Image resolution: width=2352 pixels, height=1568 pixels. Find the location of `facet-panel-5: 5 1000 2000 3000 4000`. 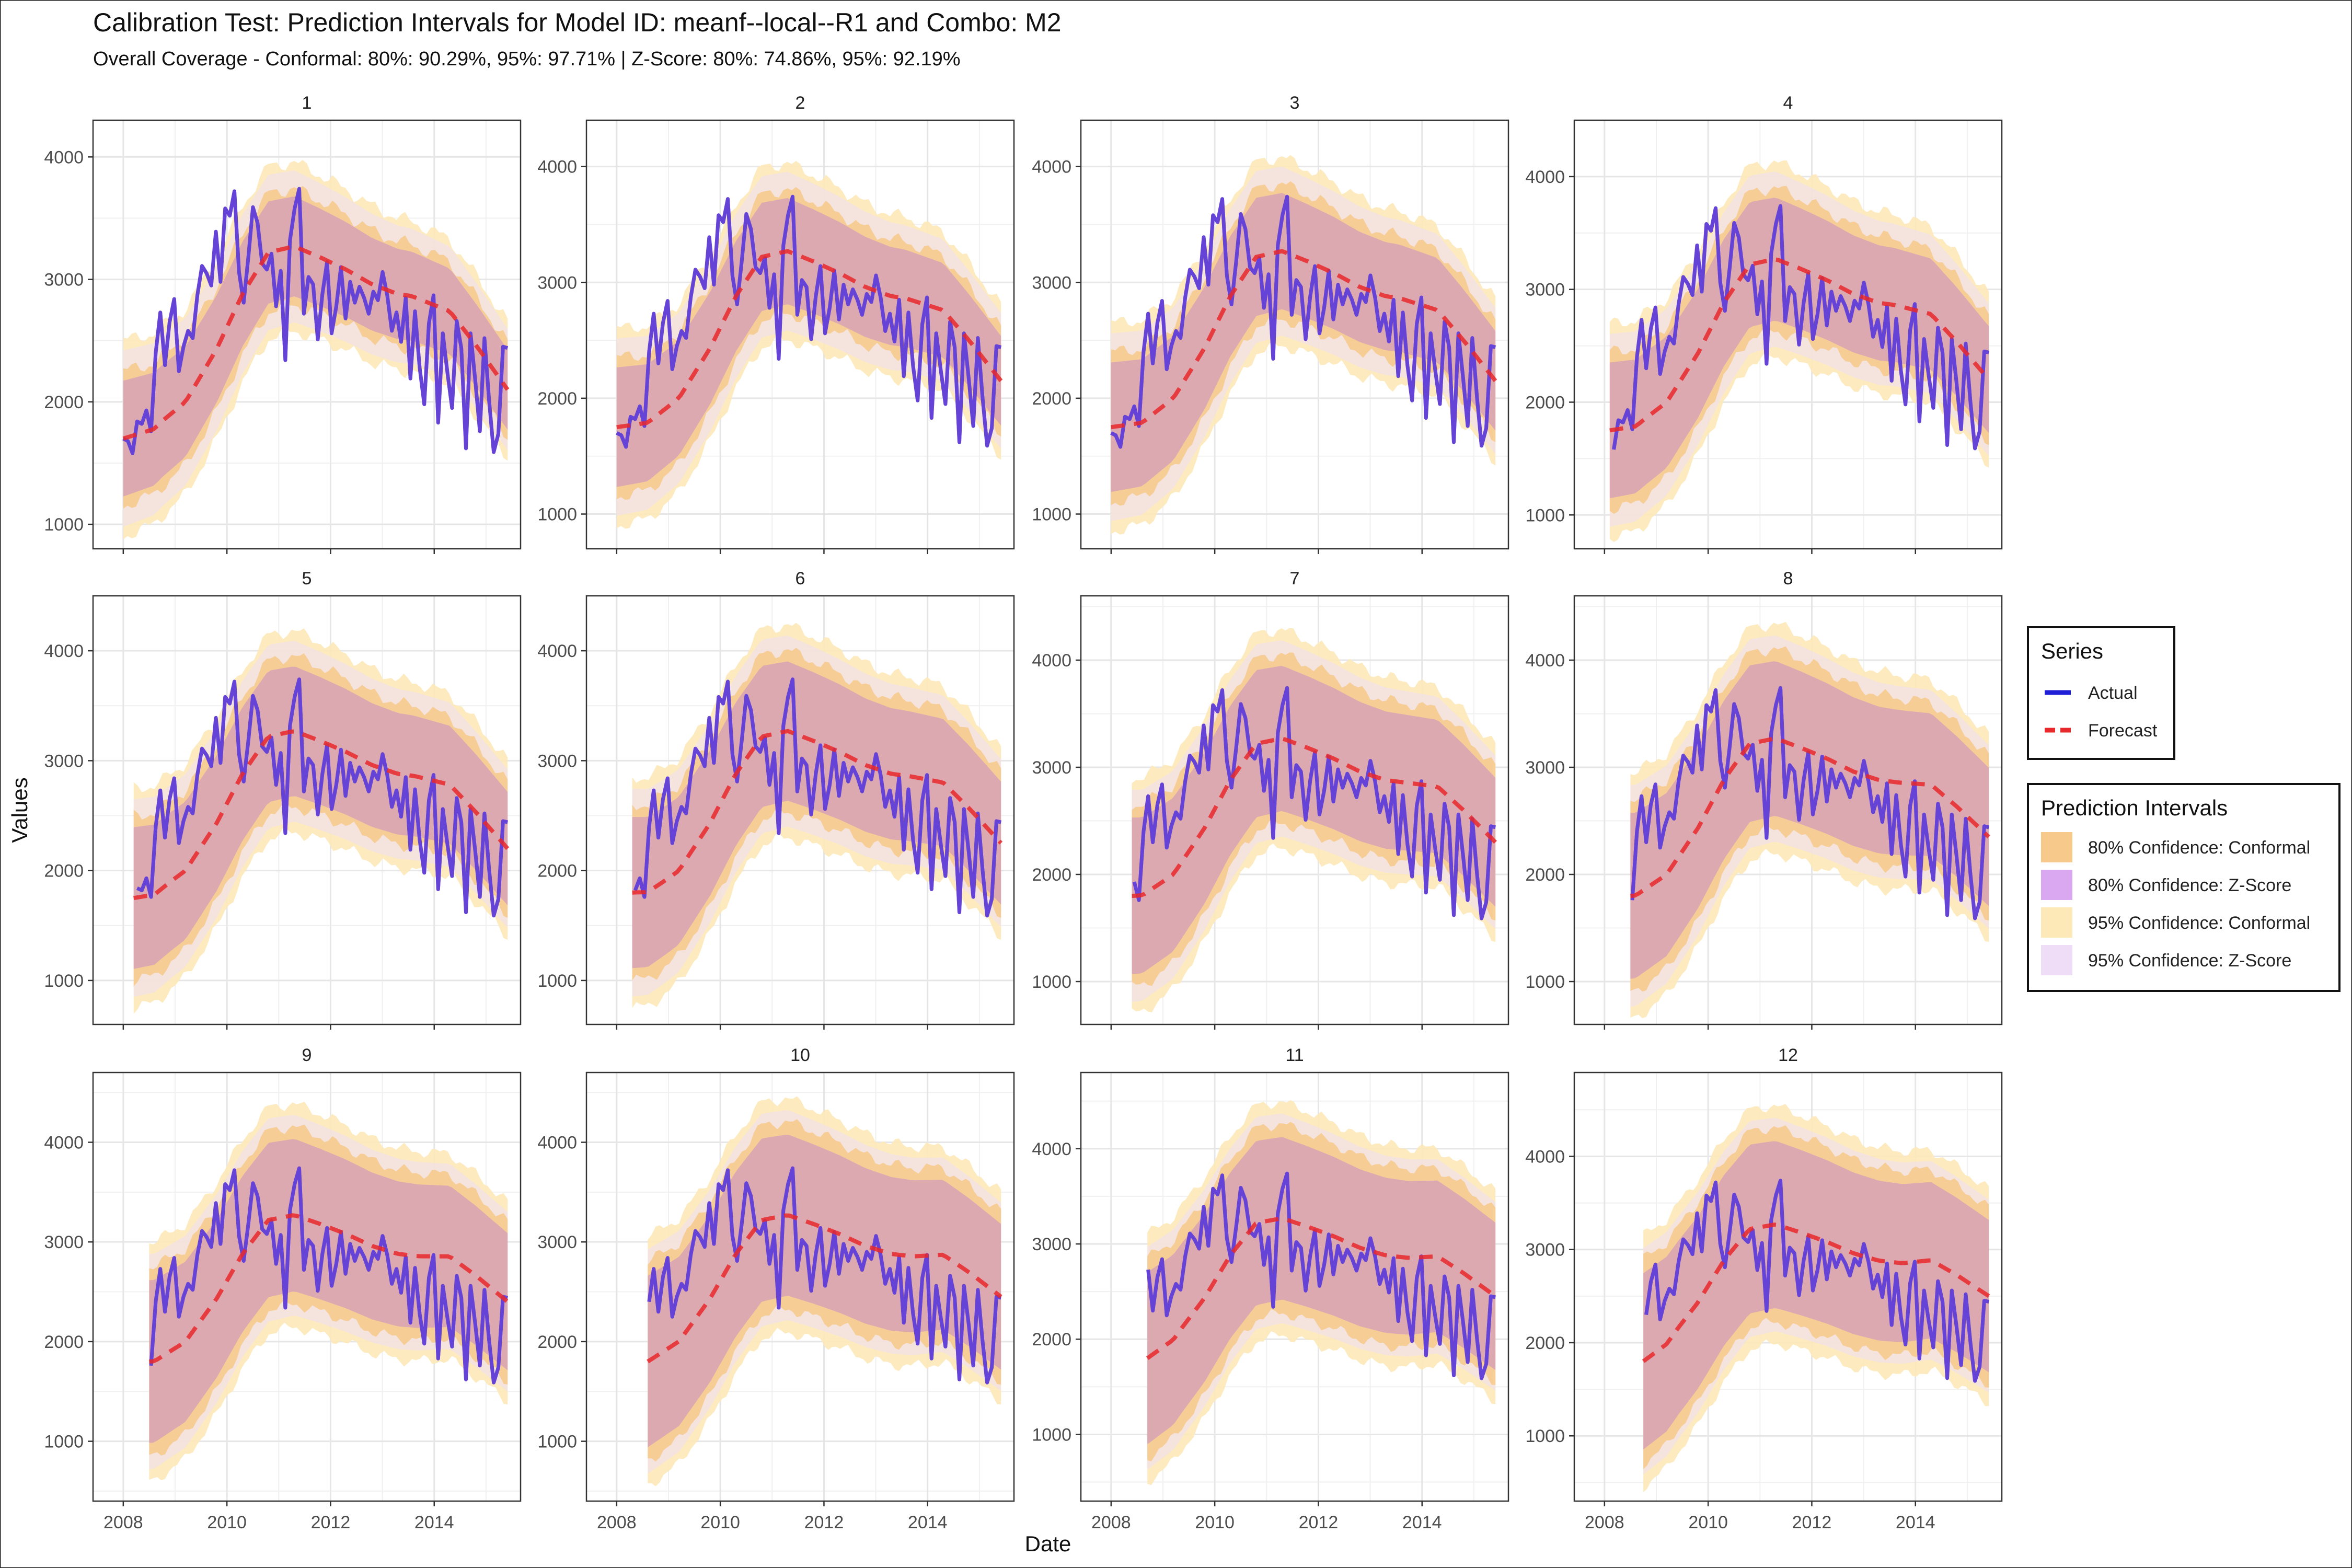

facet-panel-5: 5 1000 2000 3000 4000 is located at coordinates (283, 799).